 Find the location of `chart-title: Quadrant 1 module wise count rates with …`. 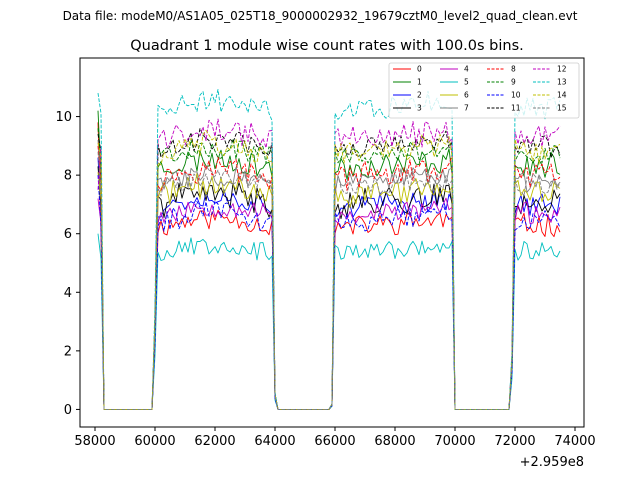

chart-title: Quadrant 1 module wise count rates with … is located at coordinates (327, 46).